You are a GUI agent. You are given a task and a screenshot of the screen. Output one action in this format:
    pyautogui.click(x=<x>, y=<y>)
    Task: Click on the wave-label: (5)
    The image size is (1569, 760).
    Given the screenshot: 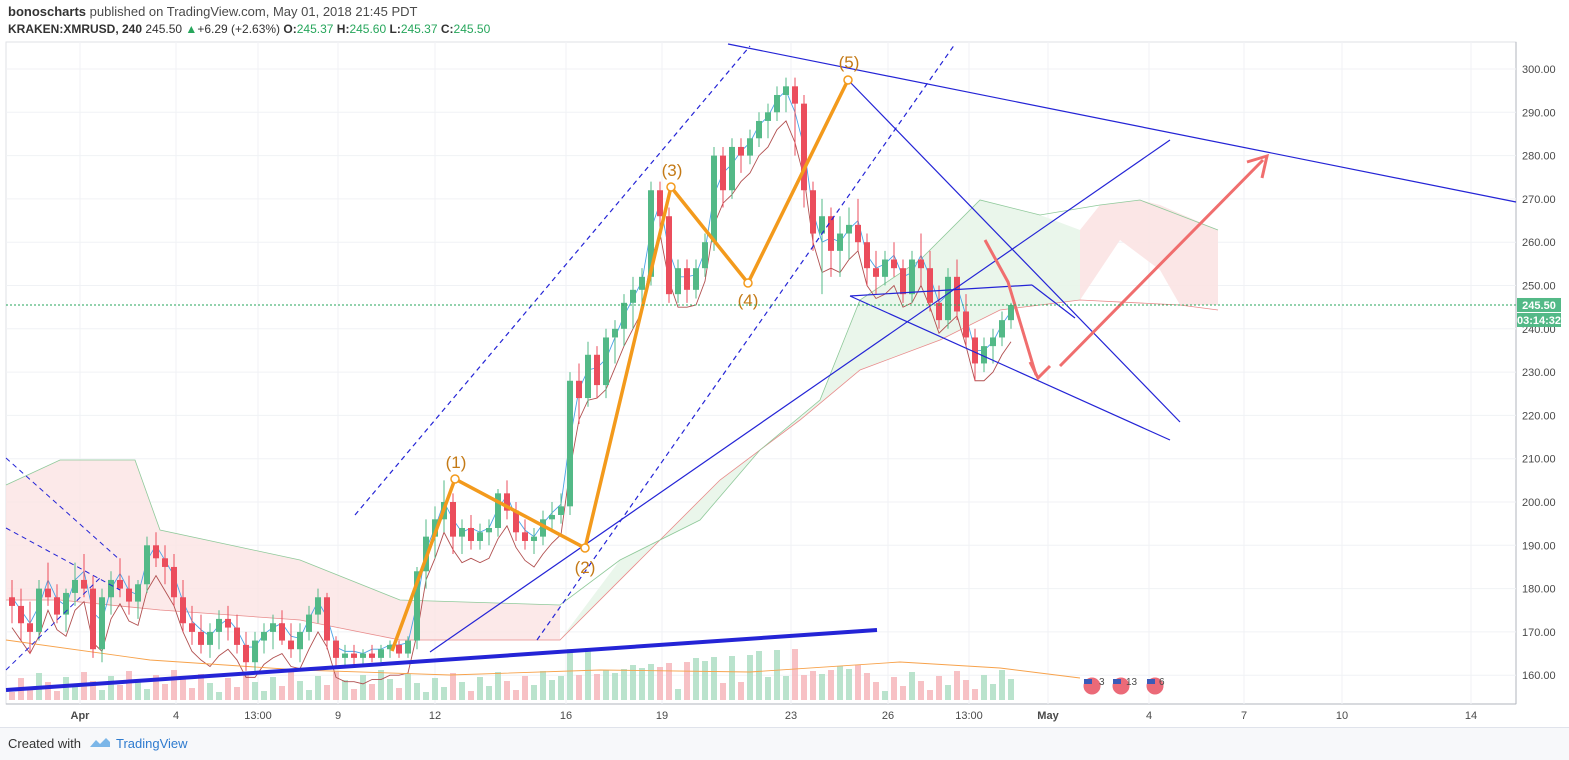 What is the action you would take?
    pyautogui.click(x=849, y=62)
    